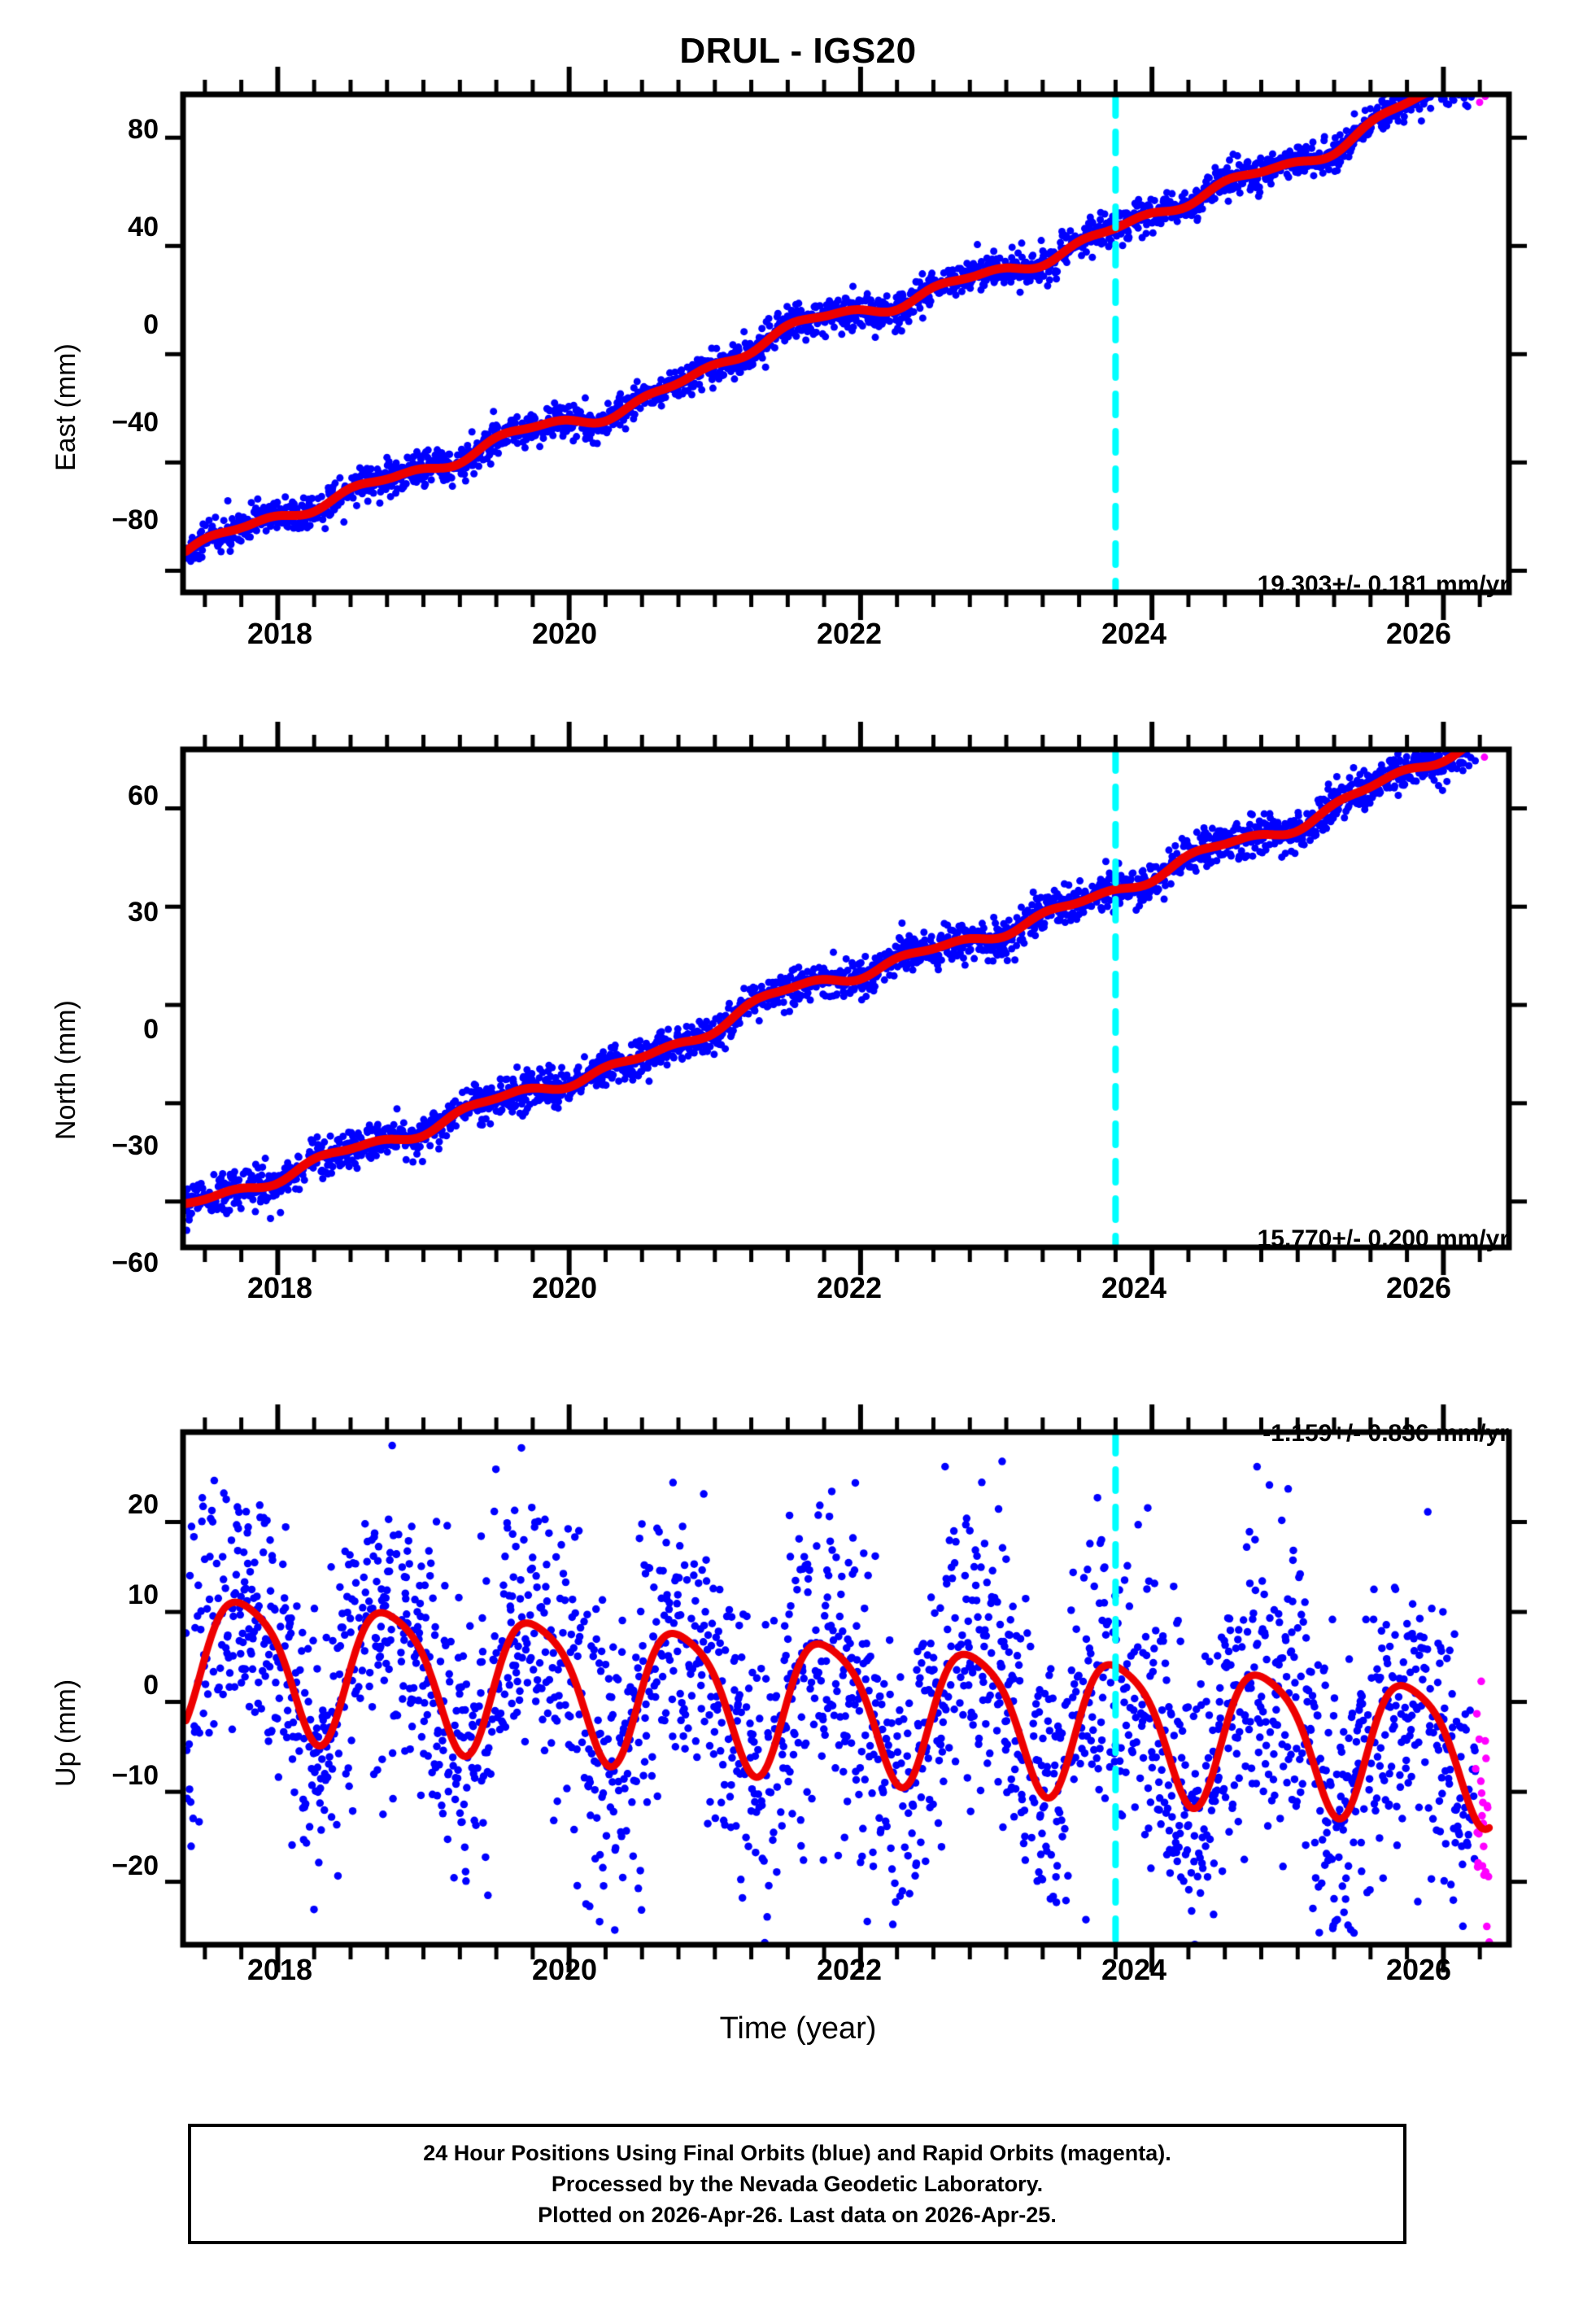  What do you see at coordinates (1418, 633) in the screenshot?
I see `east-xtick-2026: 2026` at bounding box center [1418, 633].